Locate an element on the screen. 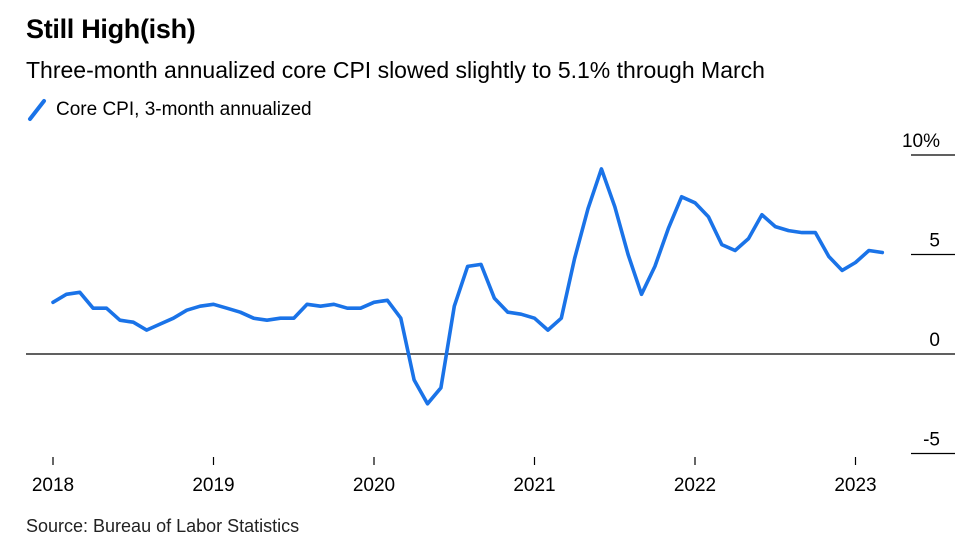  x-tick-label: 2019 is located at coordinates (213, 485).